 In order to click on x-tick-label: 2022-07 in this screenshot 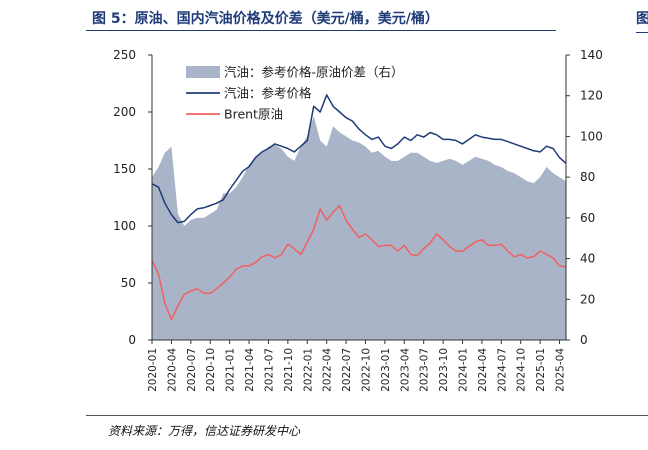, I will do `click(347, 370)`.